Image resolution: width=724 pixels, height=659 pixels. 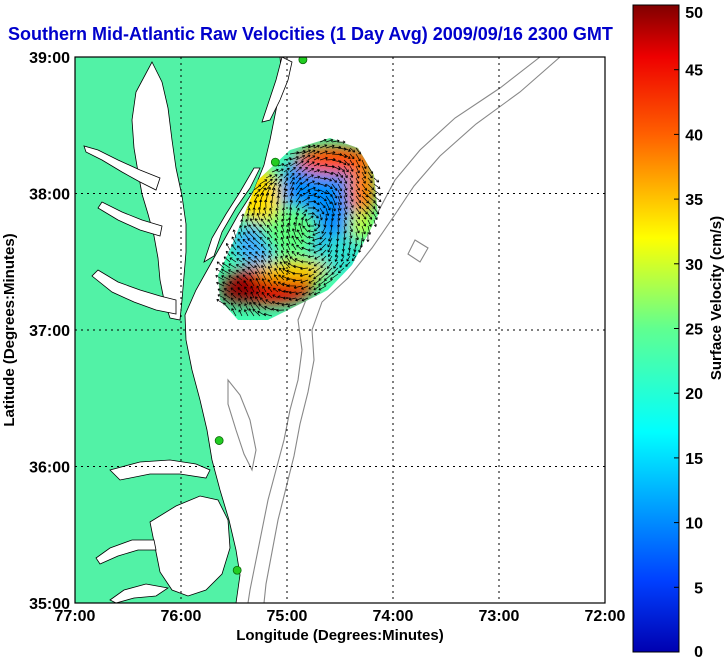 I want to click on x-tick-label: 74:00, so click(x=393, y=616).